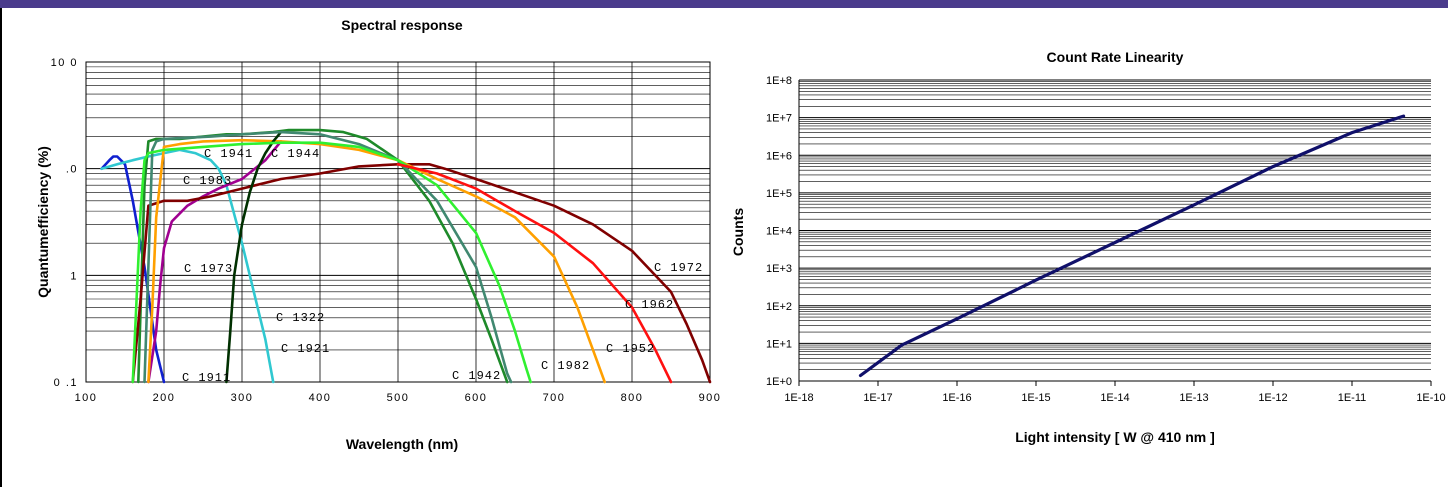 The image size is (1448, 487). What do you see at coordinates (779, 119) in the screenshot?
I see `y-tick-label: 1E+7` at bounding box center [779, 119].